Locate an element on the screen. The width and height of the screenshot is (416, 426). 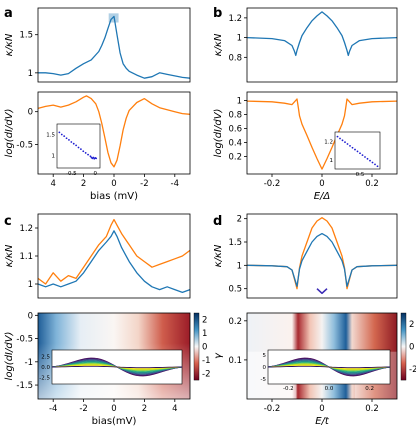
y-tick-label: 0.6 is located at coordinates (235, 129).